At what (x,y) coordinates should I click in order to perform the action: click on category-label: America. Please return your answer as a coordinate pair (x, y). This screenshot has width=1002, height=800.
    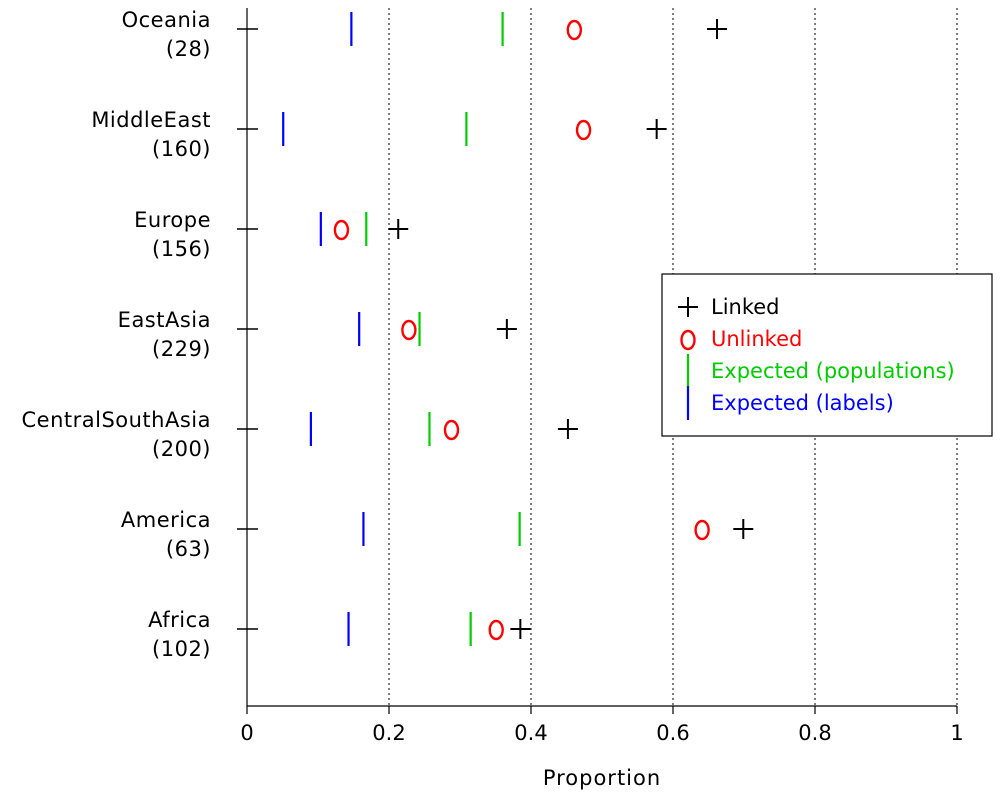
    Looking at the image, I should click on (166, 520).